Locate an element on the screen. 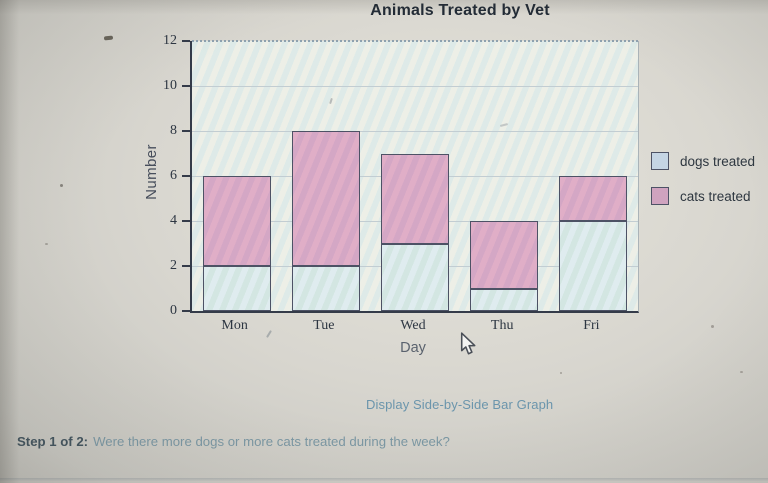 This screenshot has height=483, width=768. y-tick-label: 6 is located at coordinates (173, 175).